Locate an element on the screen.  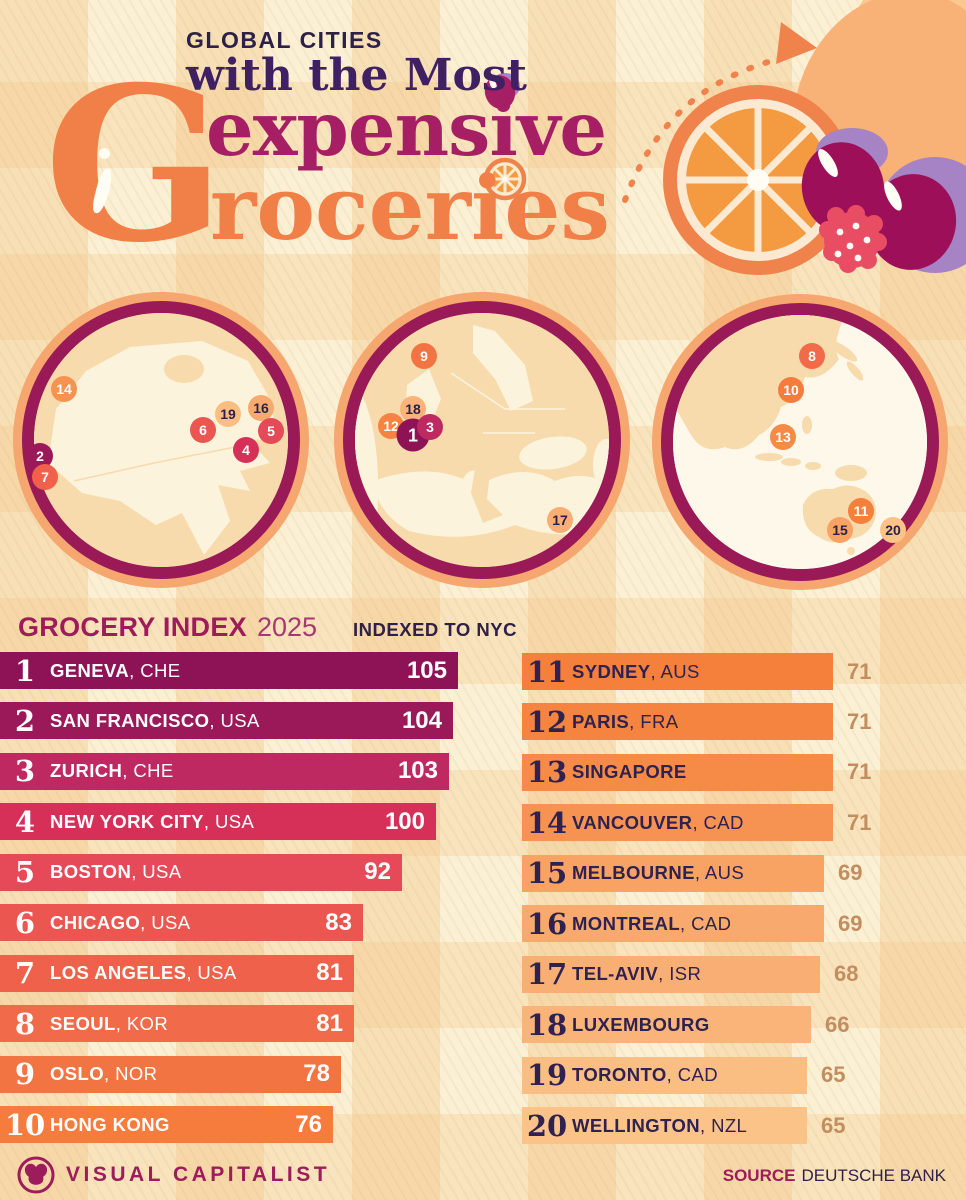
city-label: SEOUL, KOR is located at coordinates (109, 1023).